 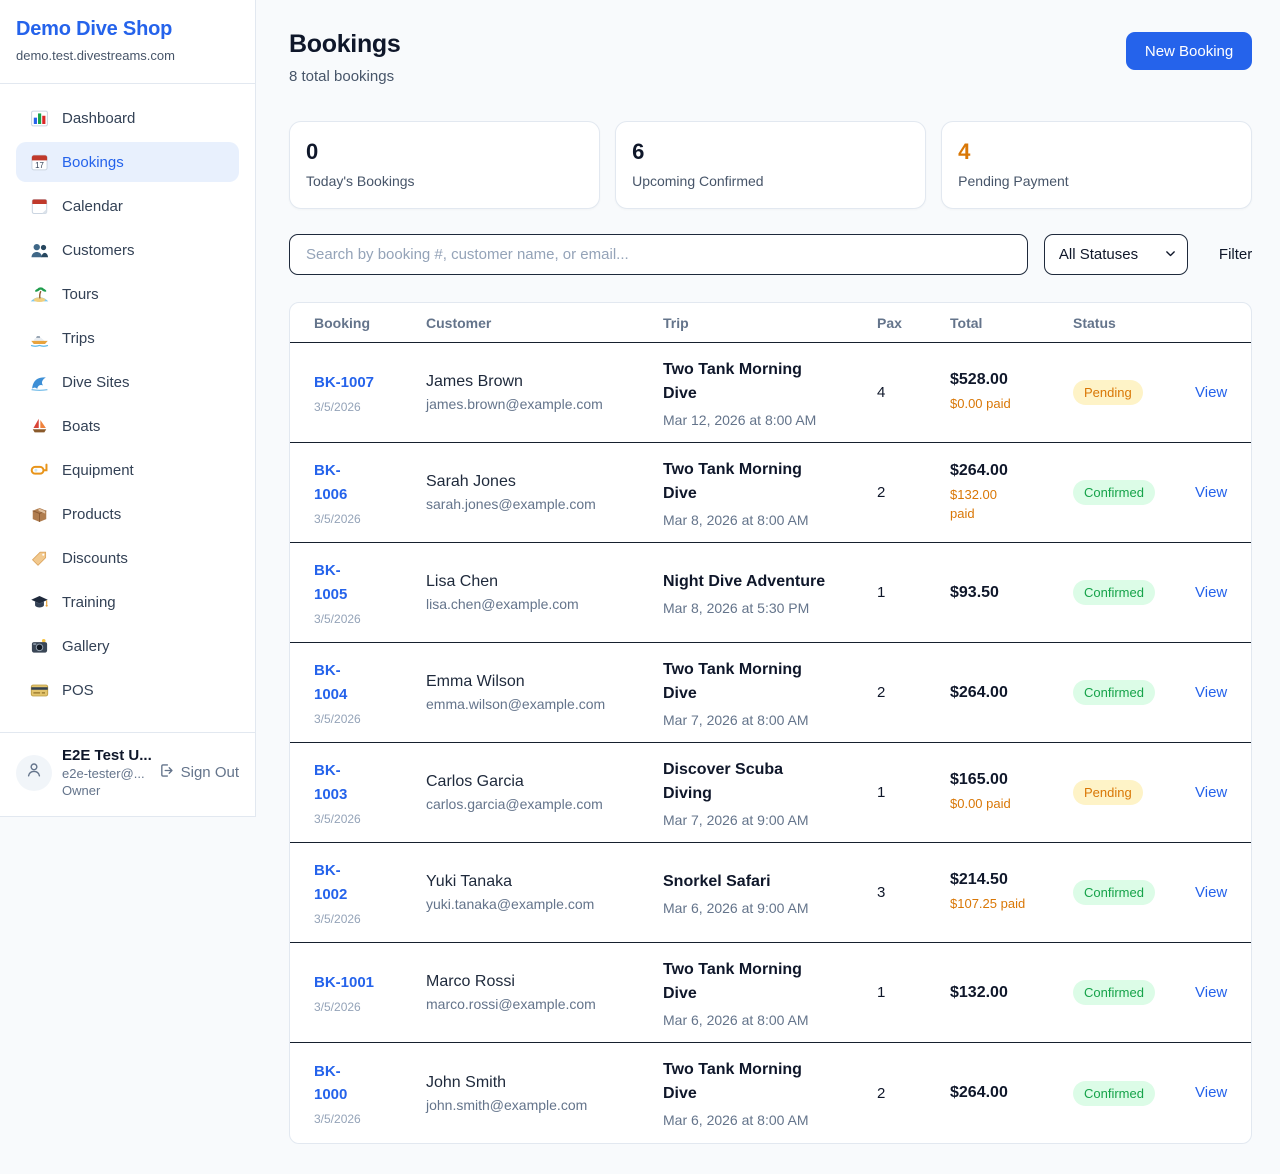 I want to click on stat-card-todays-bookings: 0 Today's Bookings, so click(x=445, y=165).